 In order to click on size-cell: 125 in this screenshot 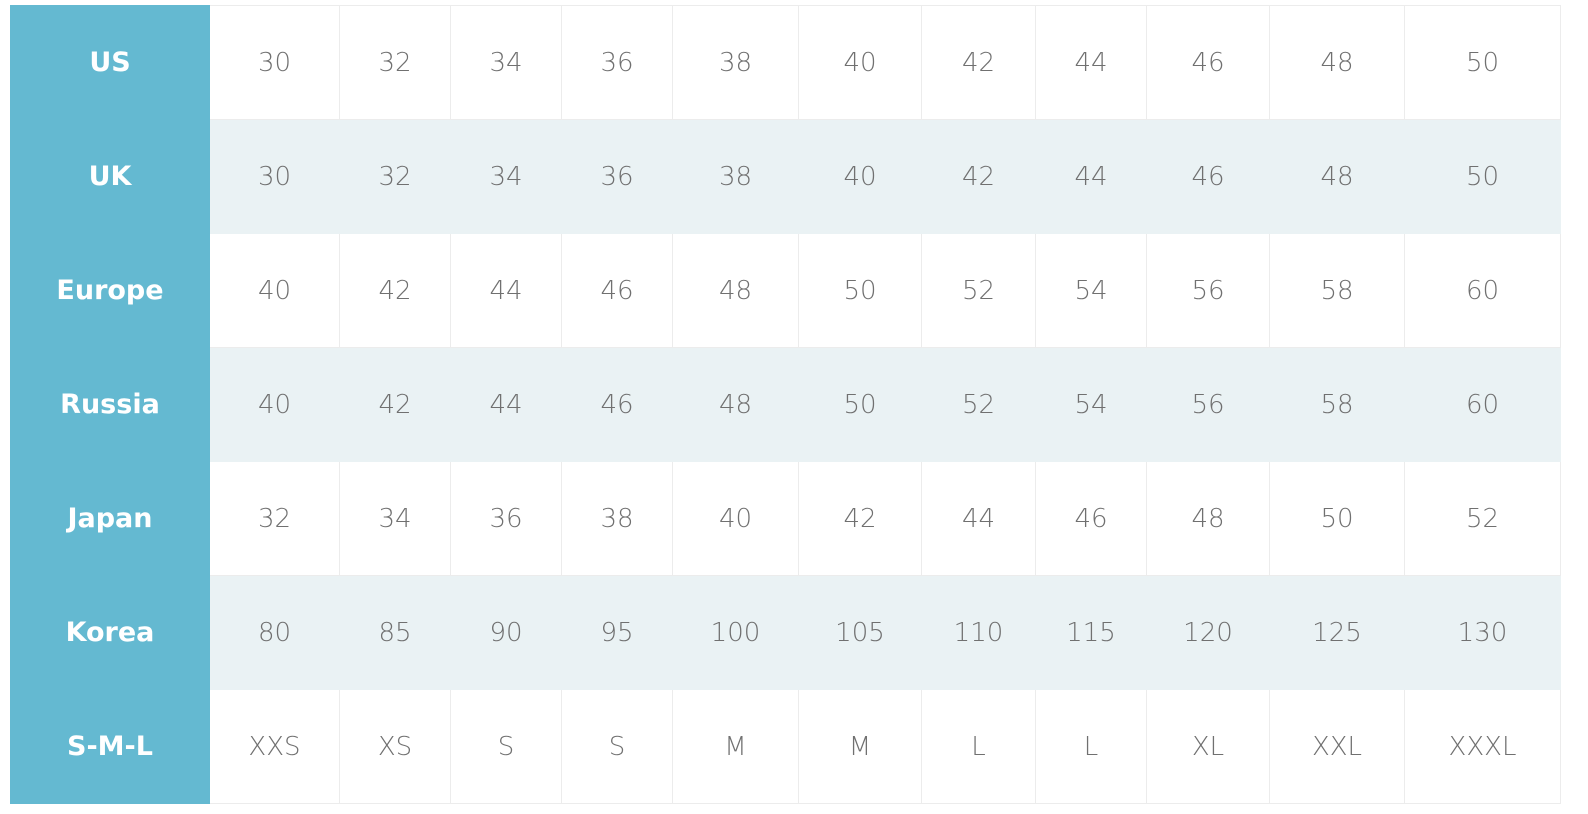, I will do `click(1337, 632)`.